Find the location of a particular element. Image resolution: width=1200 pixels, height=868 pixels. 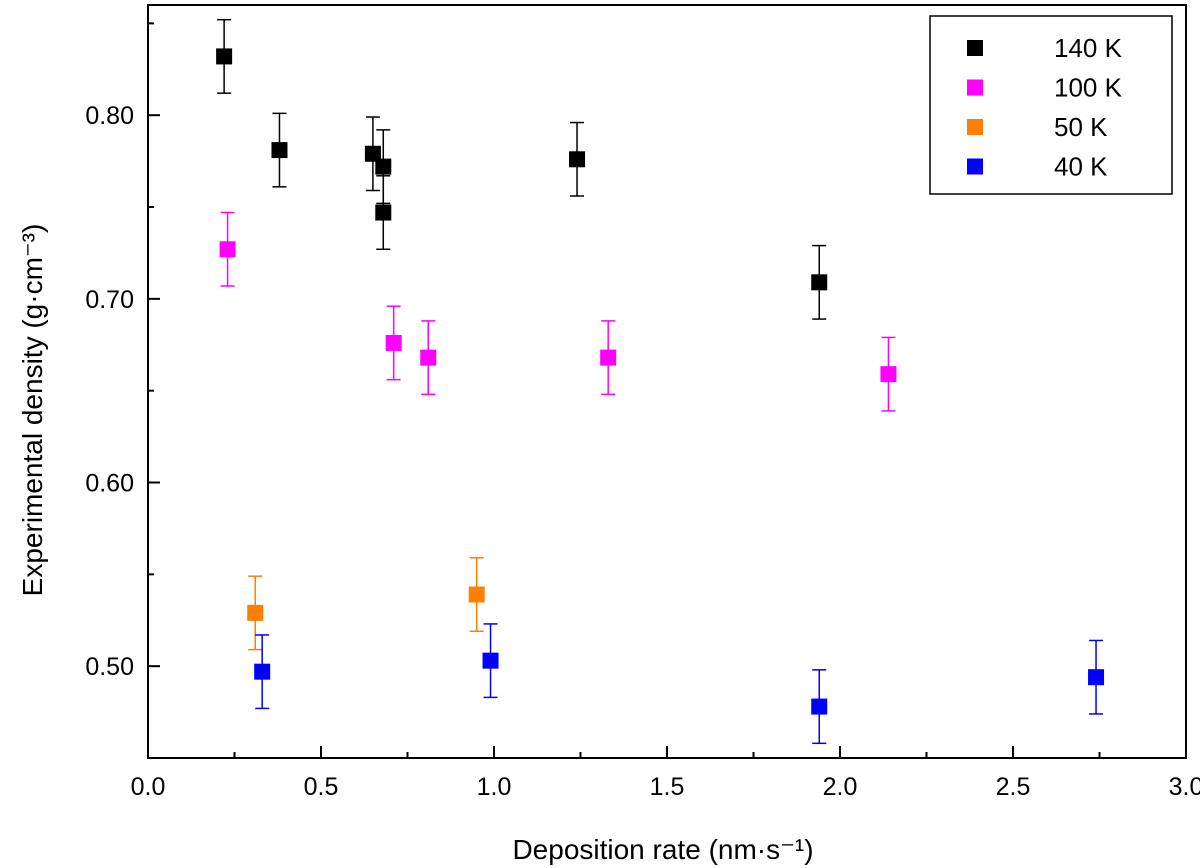

legend-box is located at coordinates (1051, 105).